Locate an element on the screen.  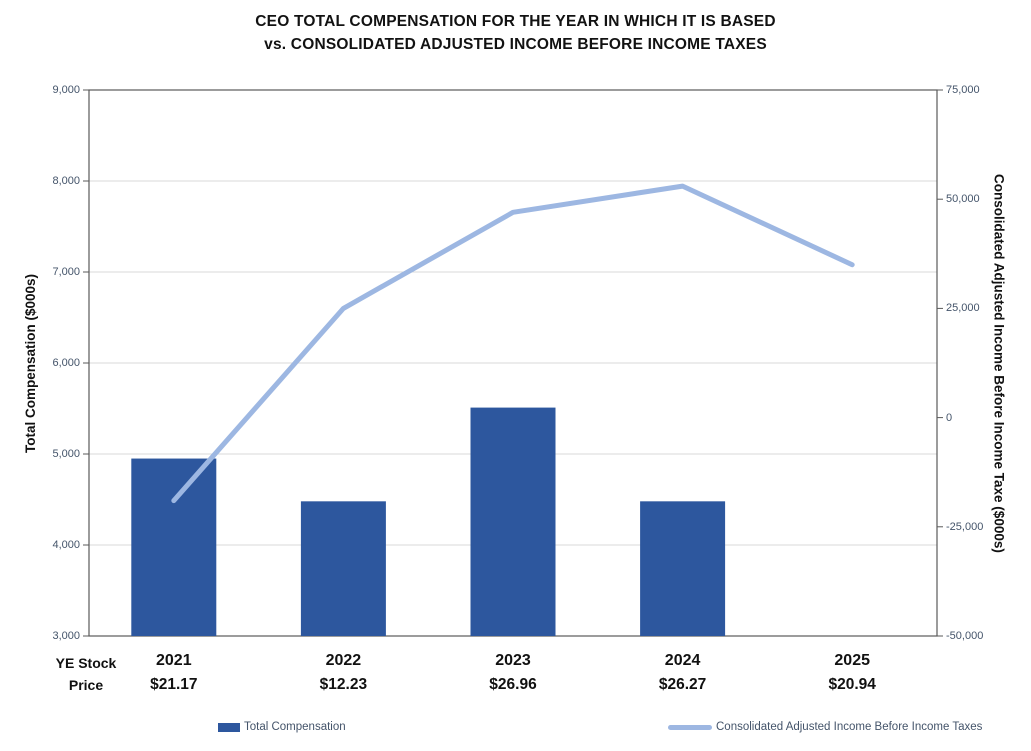
left-axis-tick-label: 4,000 is located at coordinates (66, 545).